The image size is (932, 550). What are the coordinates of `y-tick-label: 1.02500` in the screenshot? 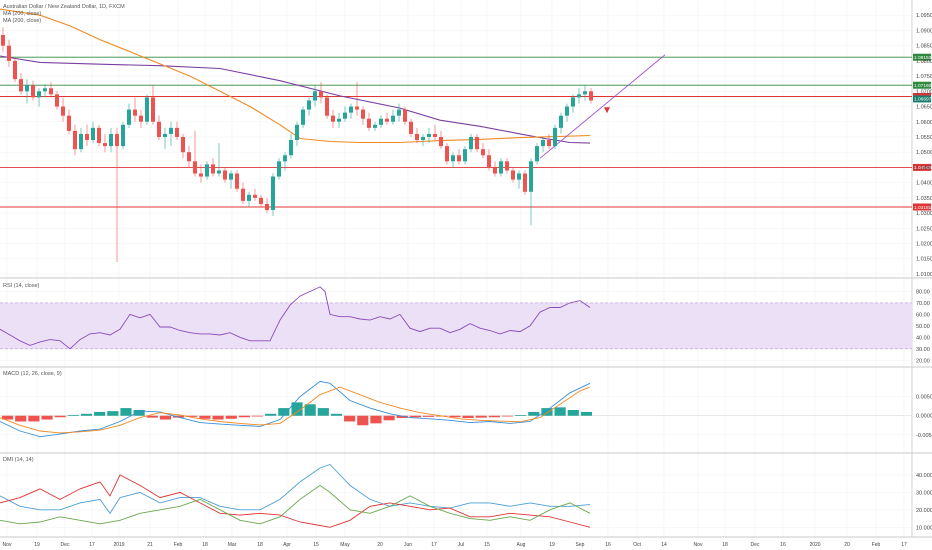 It's located at (924, 229).